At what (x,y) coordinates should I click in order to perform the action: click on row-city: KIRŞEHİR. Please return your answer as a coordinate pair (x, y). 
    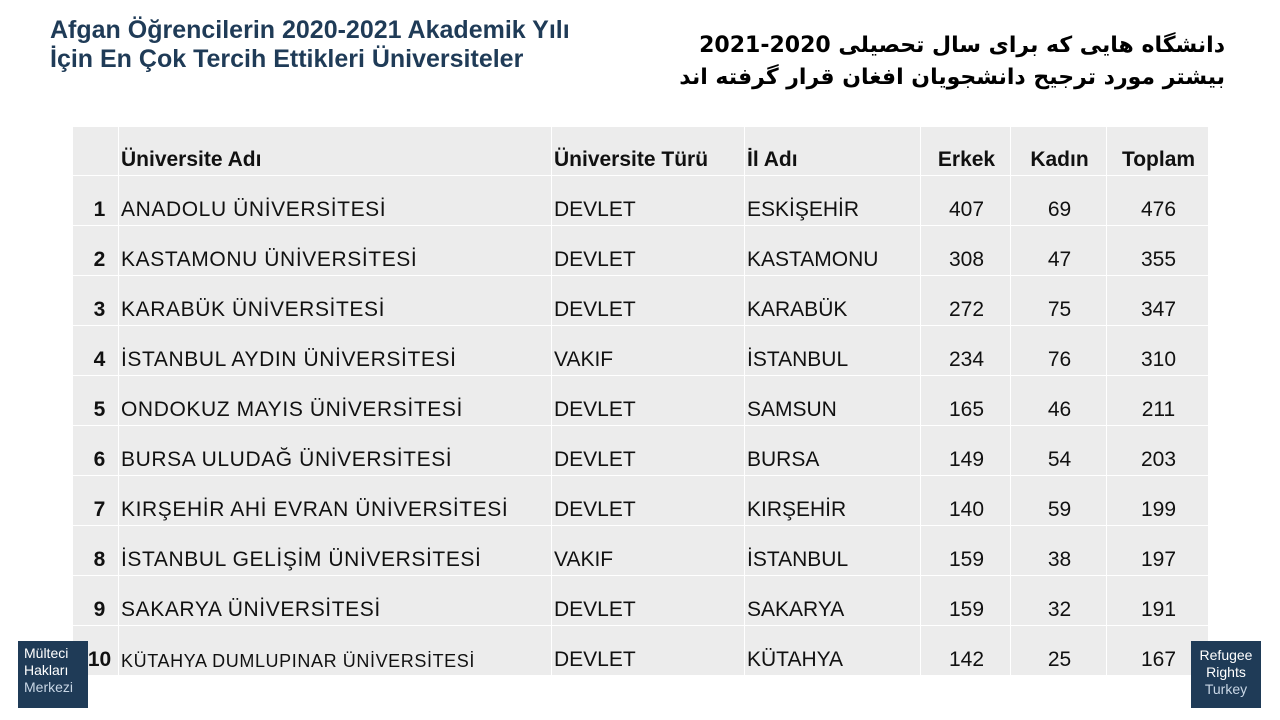
    Looking at the image, I should click on (832, 500).